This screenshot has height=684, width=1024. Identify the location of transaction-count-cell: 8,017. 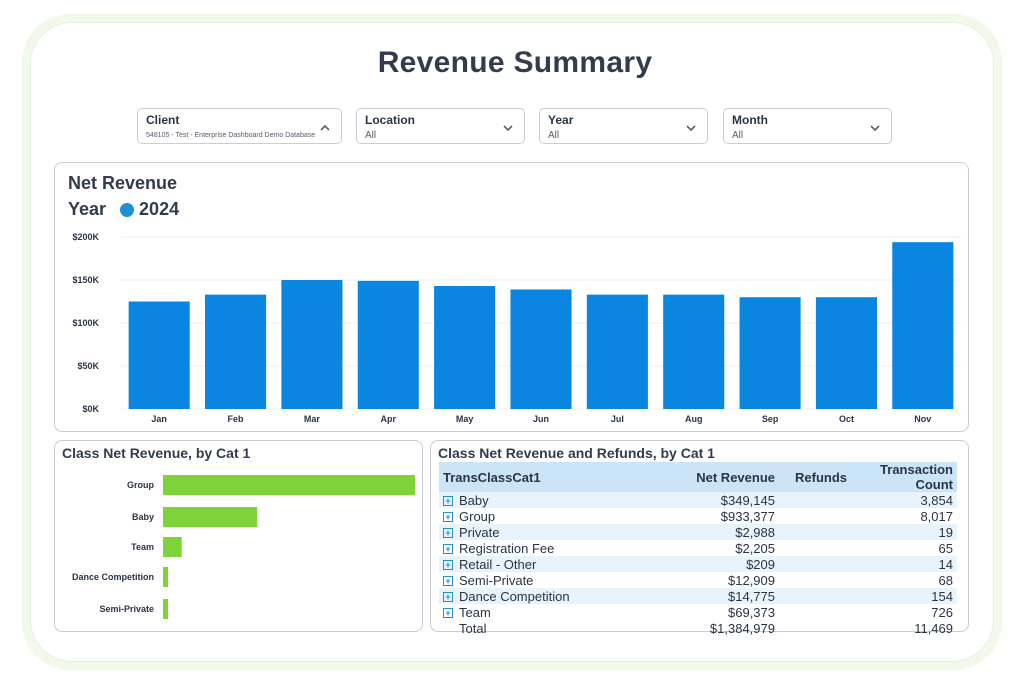
(936, 516).